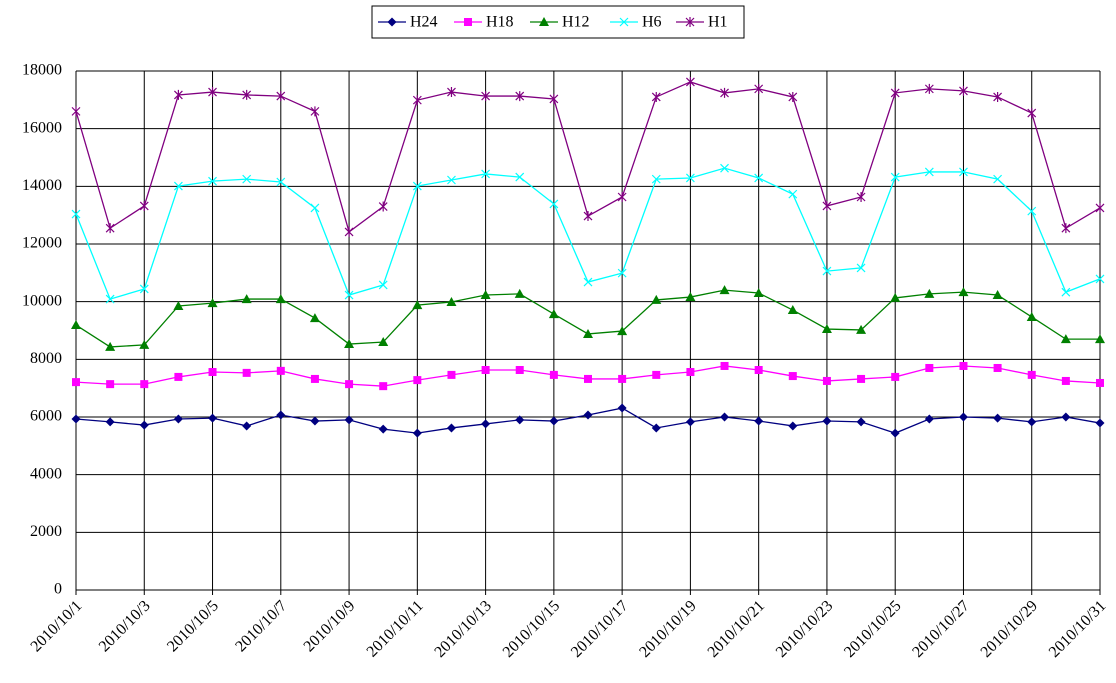  What do you see at coordinates (463, 629) in the screenshot?
I see `x-tick-label: 2010/10/13` at bounding box center [463, 629].